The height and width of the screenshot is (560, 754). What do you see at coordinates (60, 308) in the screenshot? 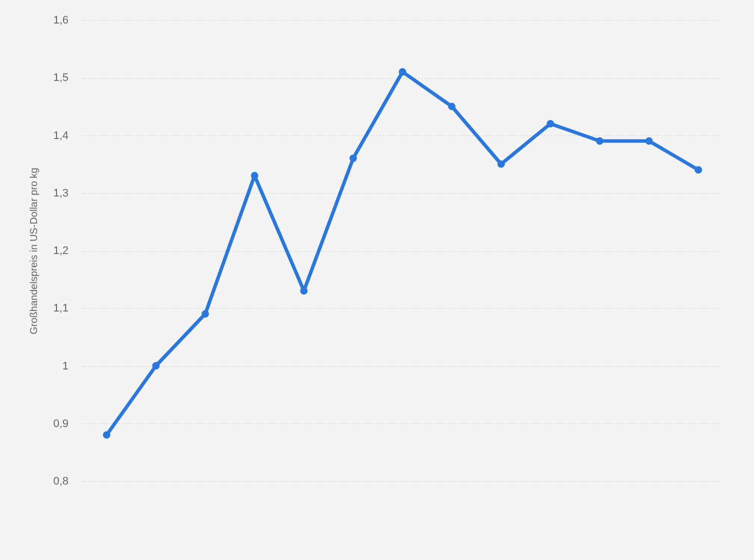
I see `y-tick-label: 1,1` at bounding box center [60, 308].